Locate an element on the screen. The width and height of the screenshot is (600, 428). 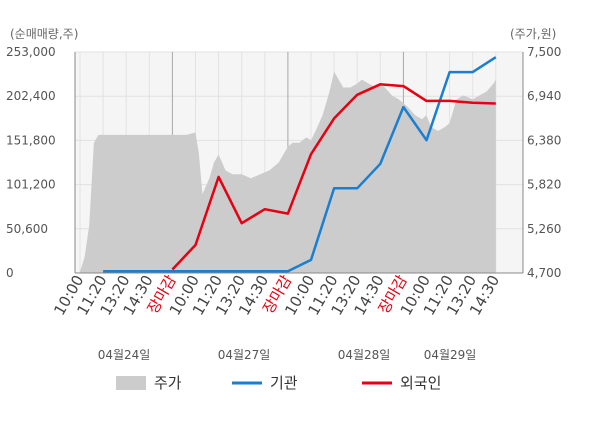
date-label: 04월27일 is located at coordinates (244, 355).